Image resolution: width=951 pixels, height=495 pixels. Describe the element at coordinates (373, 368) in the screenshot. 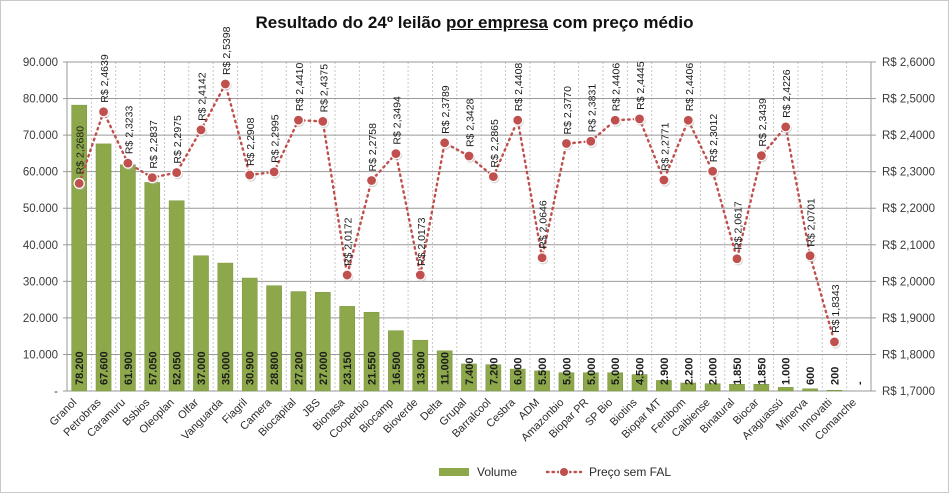

I see `bar-value-label: 21.550` at that location.